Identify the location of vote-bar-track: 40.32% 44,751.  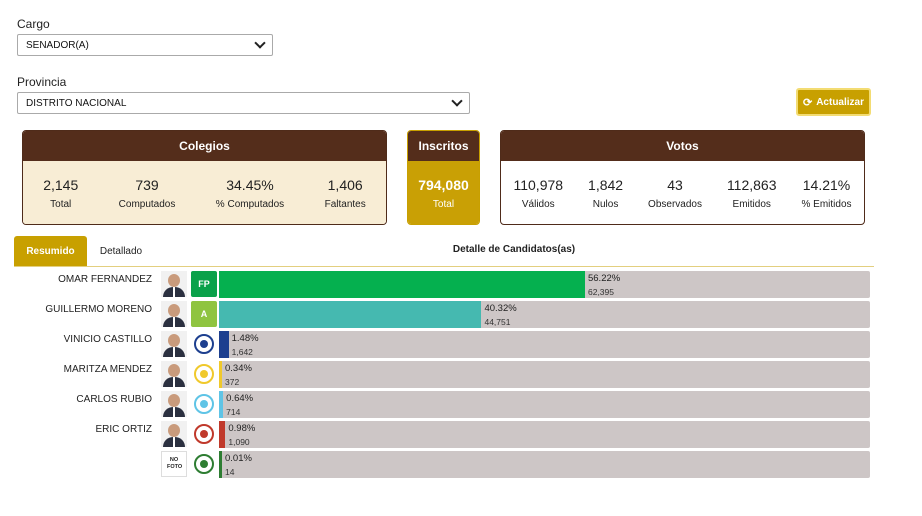
(544, 314).